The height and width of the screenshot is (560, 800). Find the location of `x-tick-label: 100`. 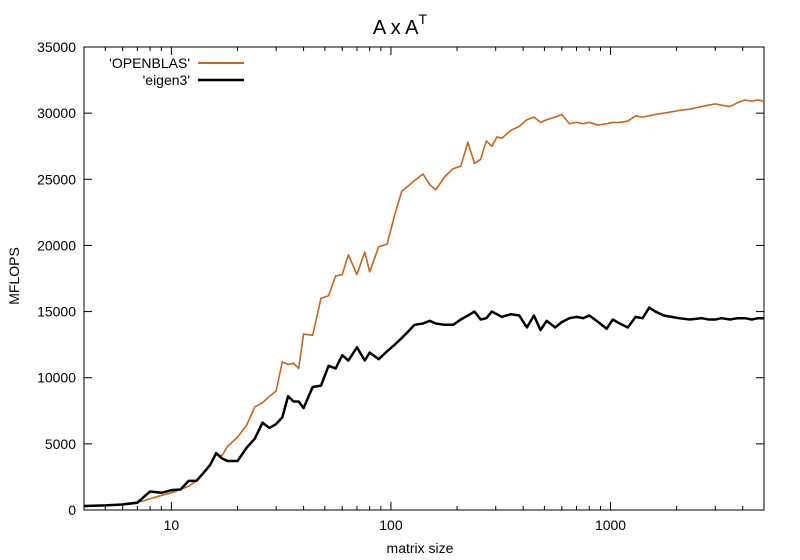

x-tick-label: 100 is located at coordinates (391, 525).